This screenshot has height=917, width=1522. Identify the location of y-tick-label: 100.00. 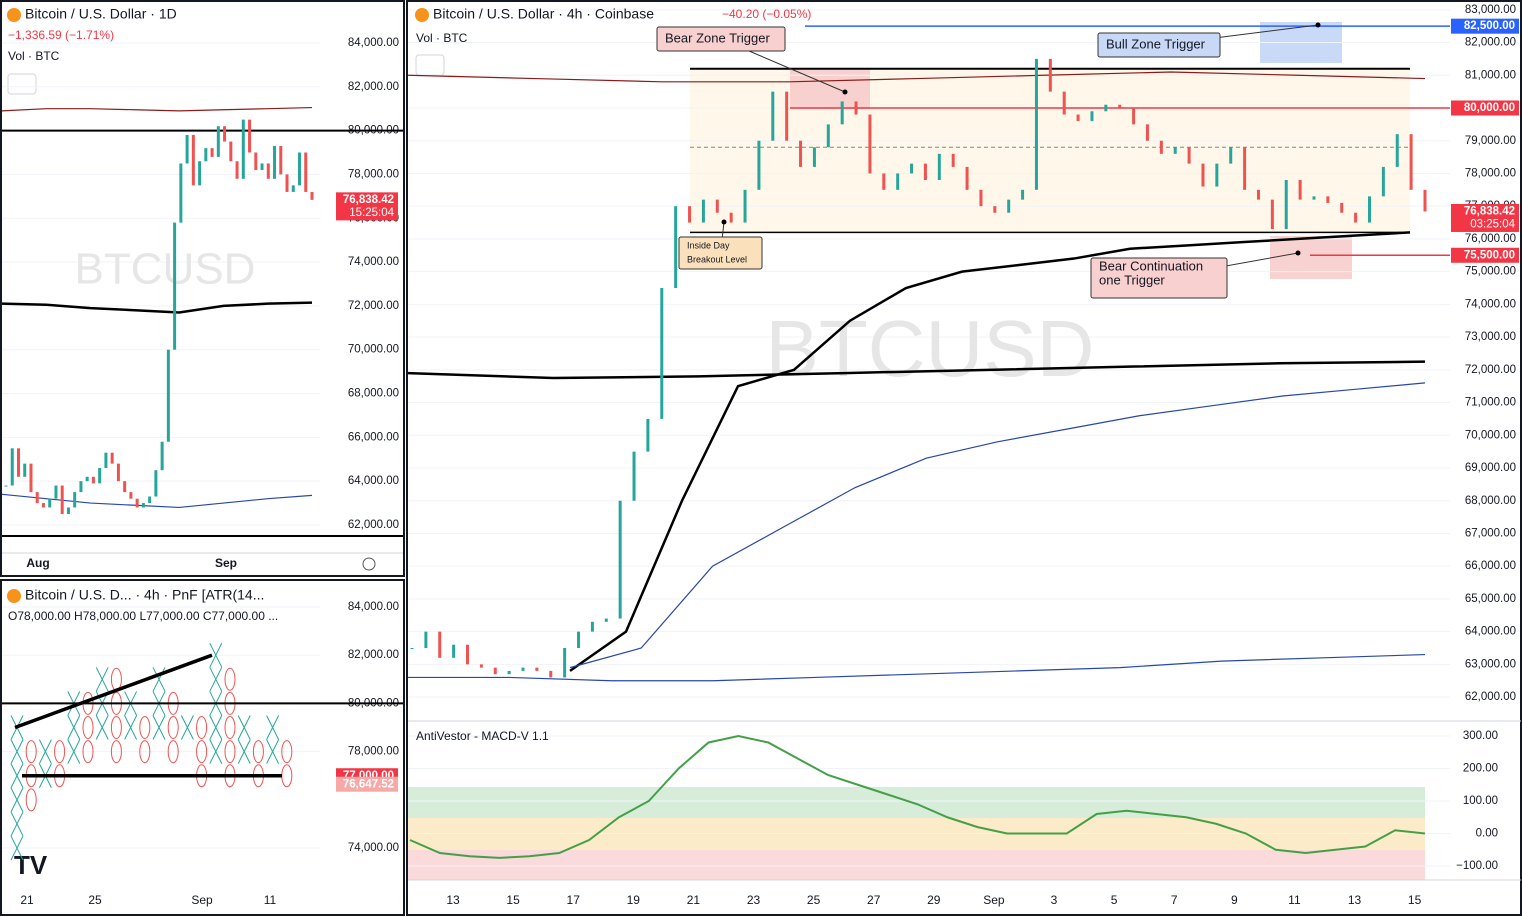
(1480, 801).